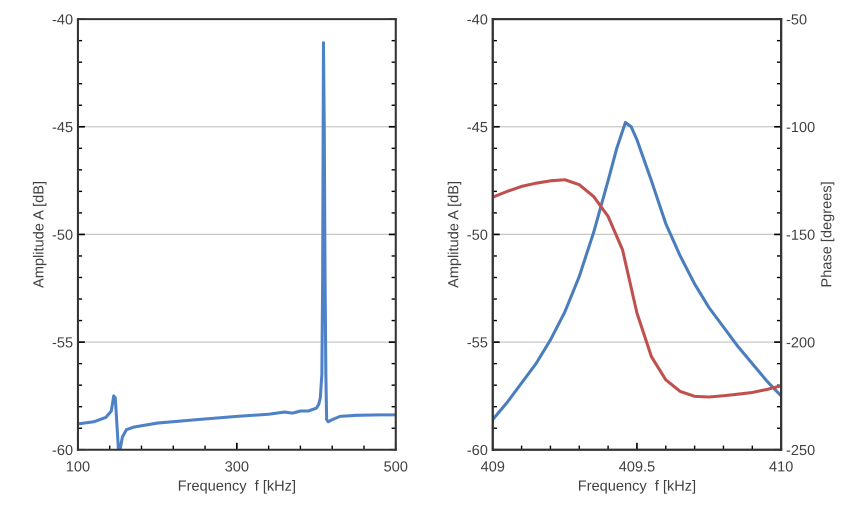 The image size is (866, 531). What do you see at coordinates (236, 466) in the screenshot?
I see `x-tick-label: 300` at bounding box center [236, 466].